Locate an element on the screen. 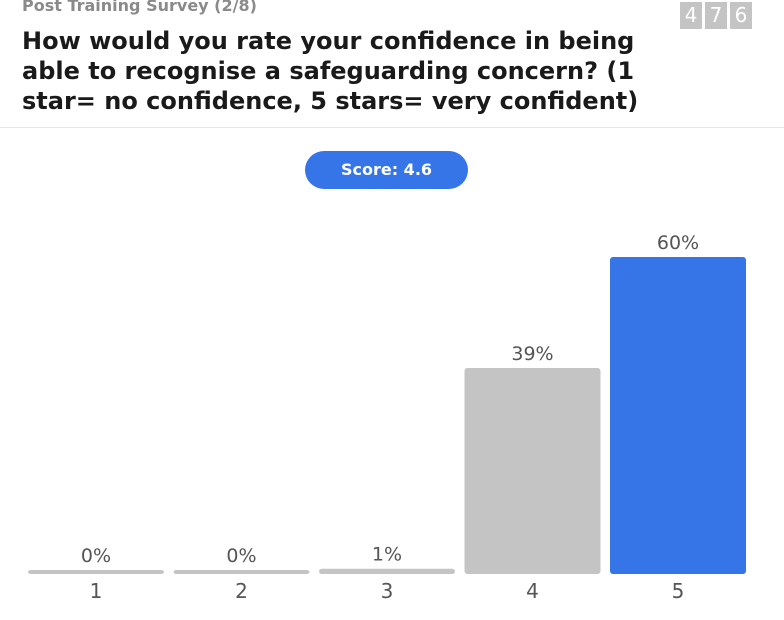 This screenshot has height=620, width=784. header-divider is located at coordinates (392, 127).